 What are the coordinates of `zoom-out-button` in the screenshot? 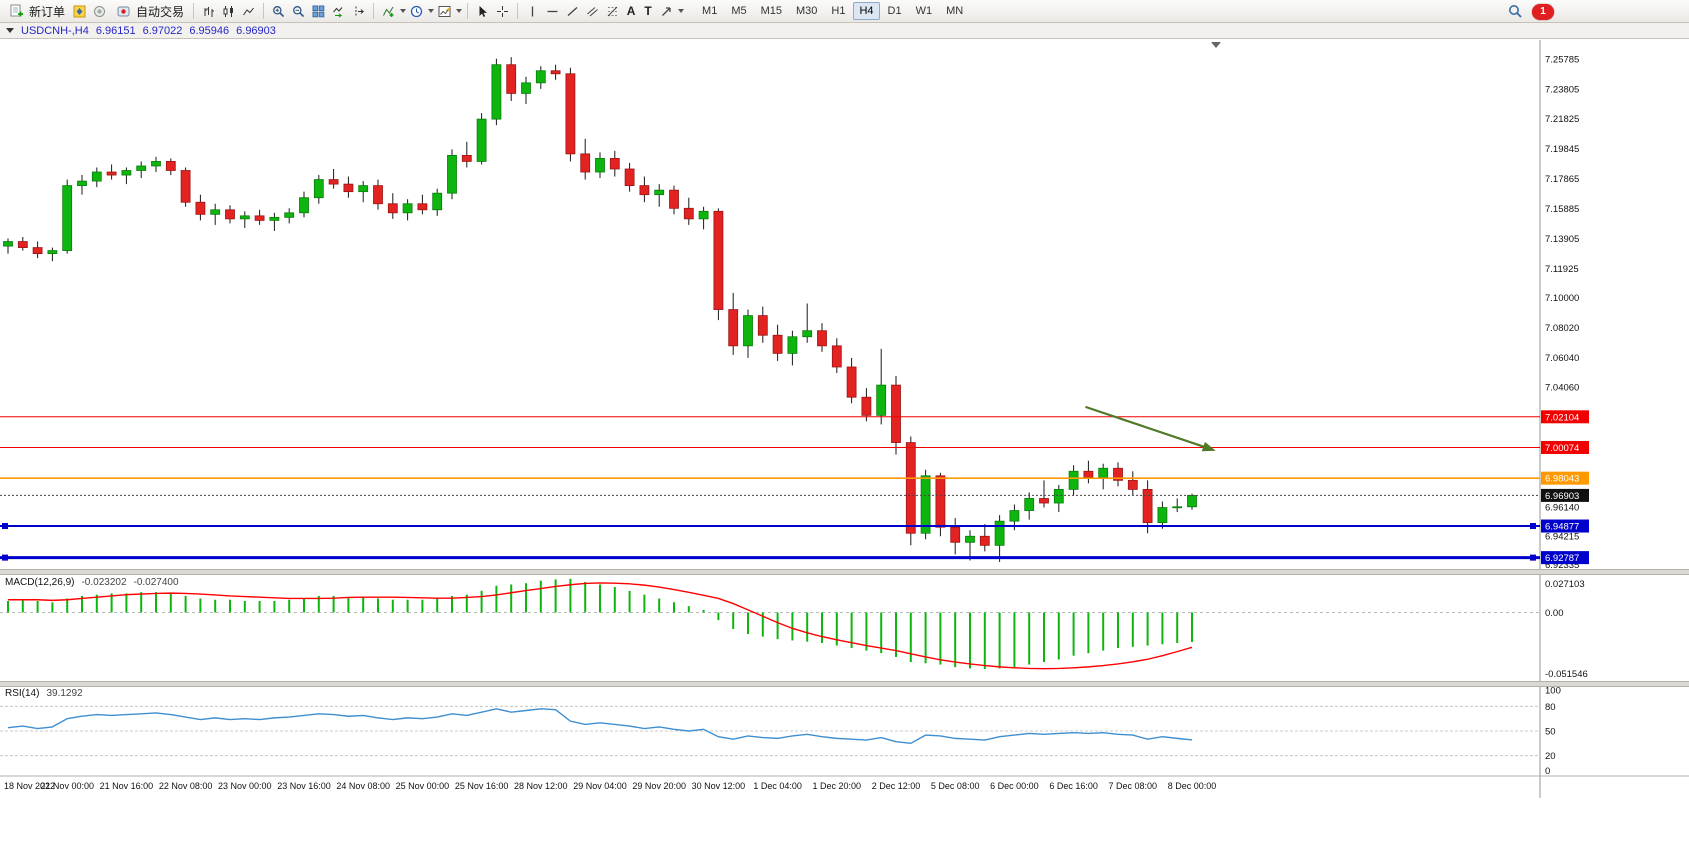 It's located at (298, 11).